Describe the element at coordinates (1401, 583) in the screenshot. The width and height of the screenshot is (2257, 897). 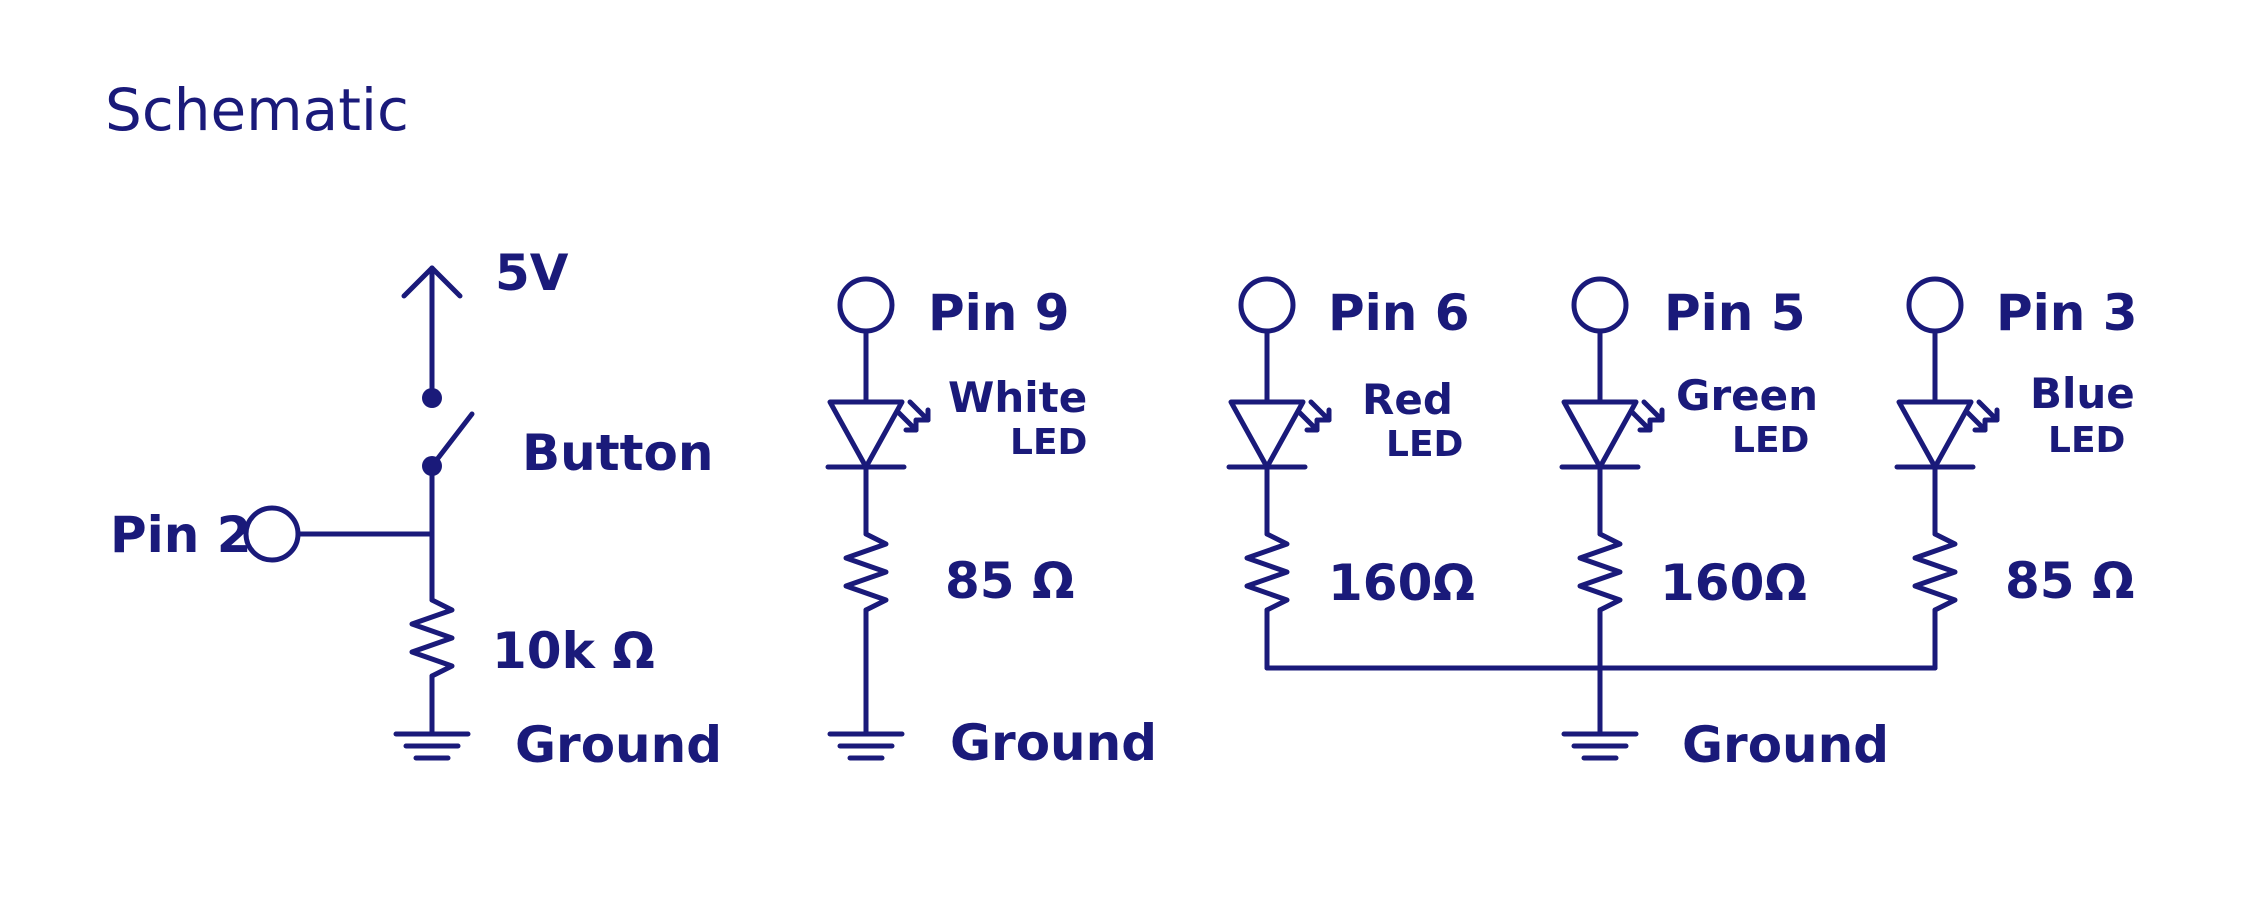
I see `red-resistor-label: 160Ω` at that location.